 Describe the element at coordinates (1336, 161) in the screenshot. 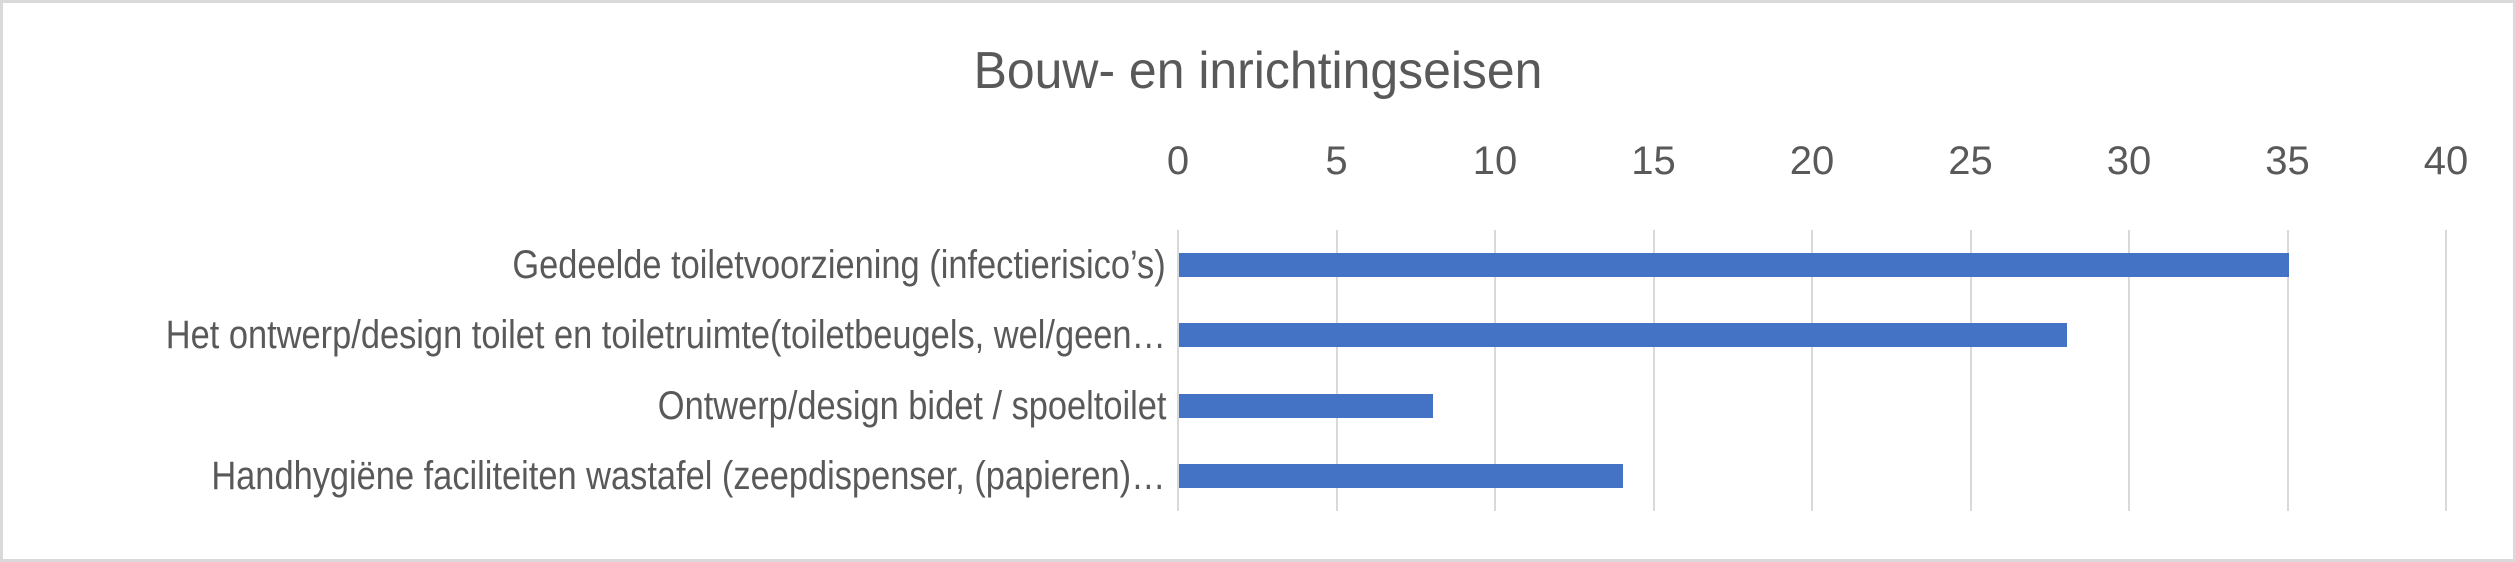

I see `x-axis-tick-label: 5` at that location.